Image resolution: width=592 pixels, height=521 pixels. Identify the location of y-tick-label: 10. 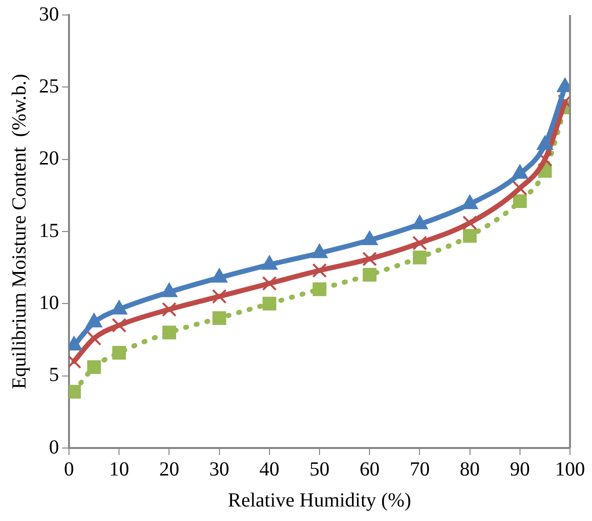
(49, 303).